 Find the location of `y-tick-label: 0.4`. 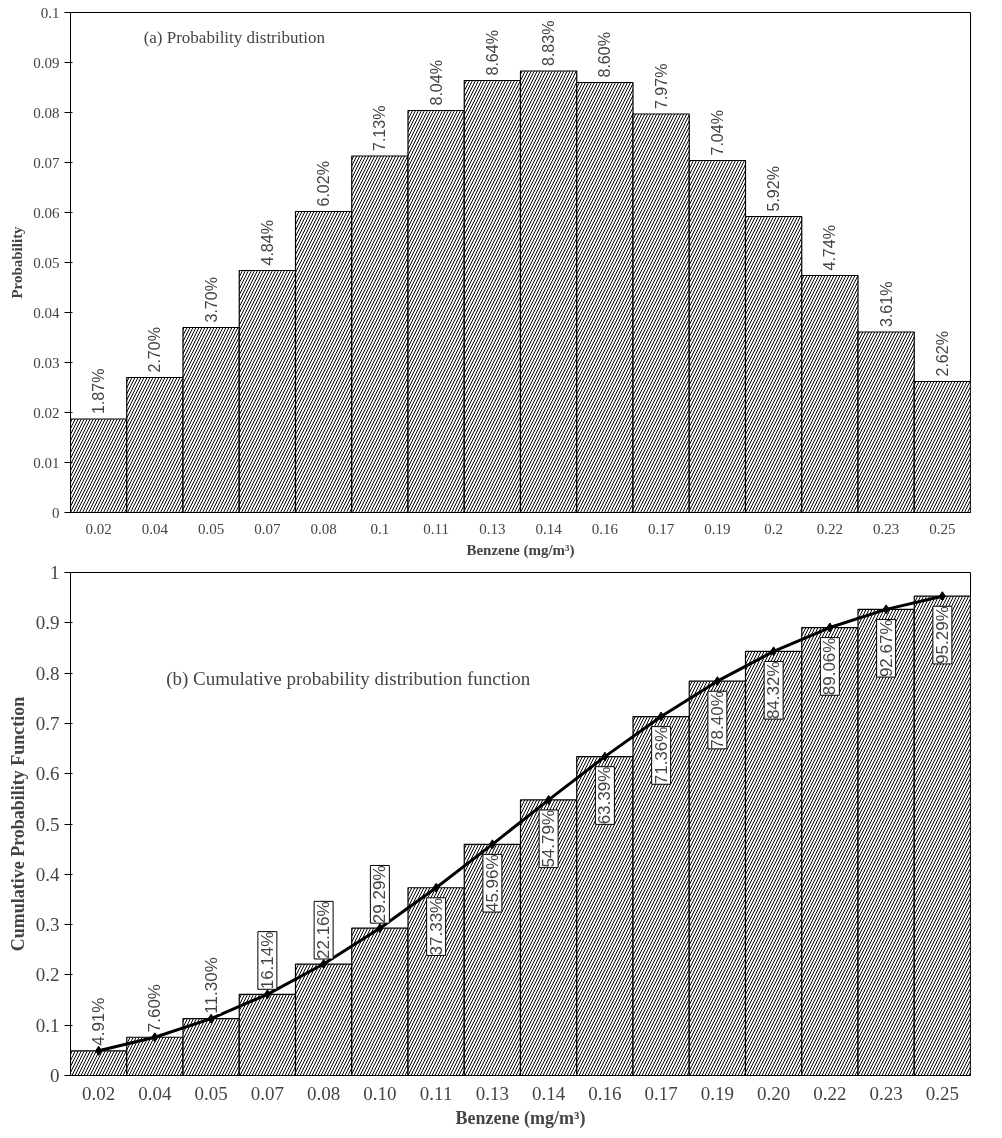

y-tick-label: 0.4 is located at coordinates (47, 874).